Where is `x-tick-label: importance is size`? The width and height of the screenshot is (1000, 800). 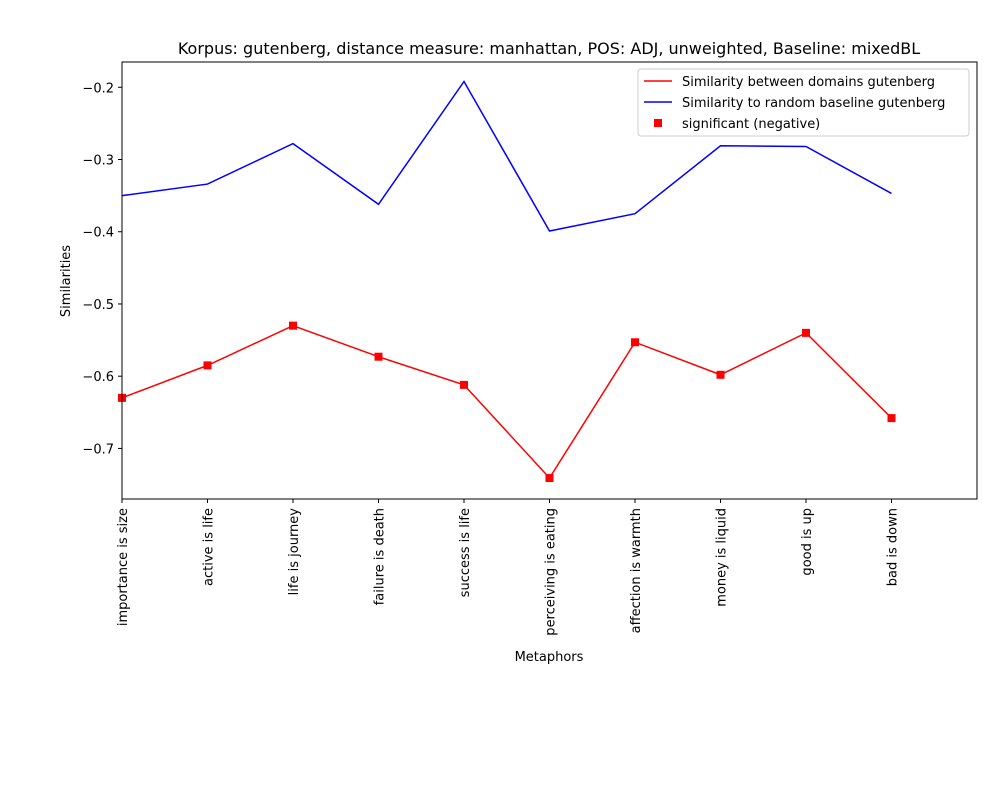 x-tick-label: importance is size is located at coordinates (123, 567).